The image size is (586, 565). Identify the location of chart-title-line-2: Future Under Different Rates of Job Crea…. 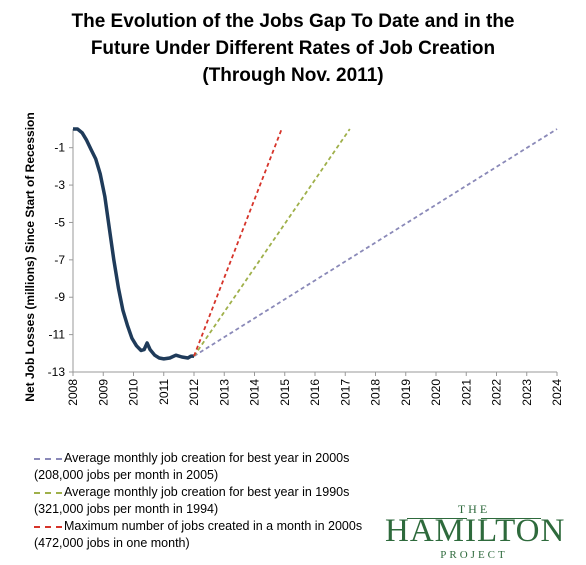
(293, 48).